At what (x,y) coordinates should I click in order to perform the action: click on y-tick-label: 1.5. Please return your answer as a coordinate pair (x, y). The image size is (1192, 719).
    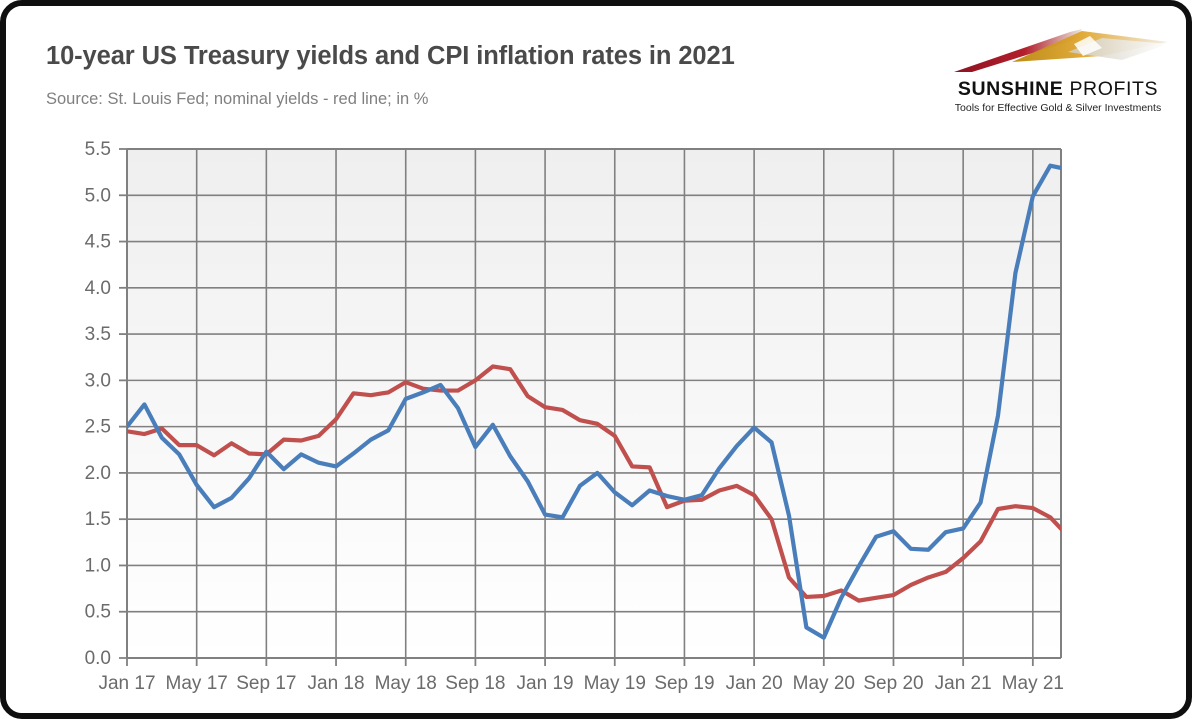
    Looking at the image, I should click on (98, 519).